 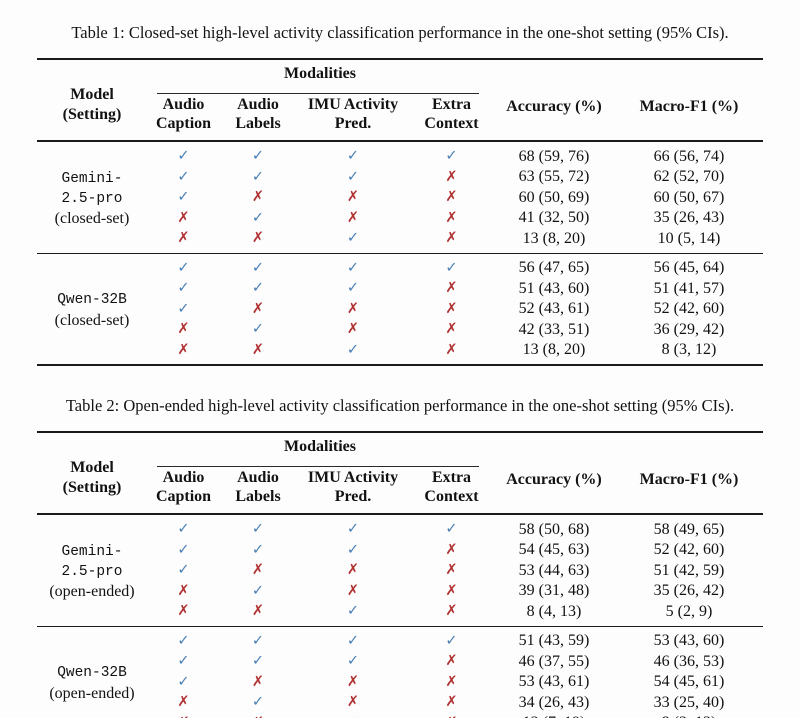 I want to click on model-cell: Gemini- 2.5-pro (closed-set), so click(x=92, y=197).